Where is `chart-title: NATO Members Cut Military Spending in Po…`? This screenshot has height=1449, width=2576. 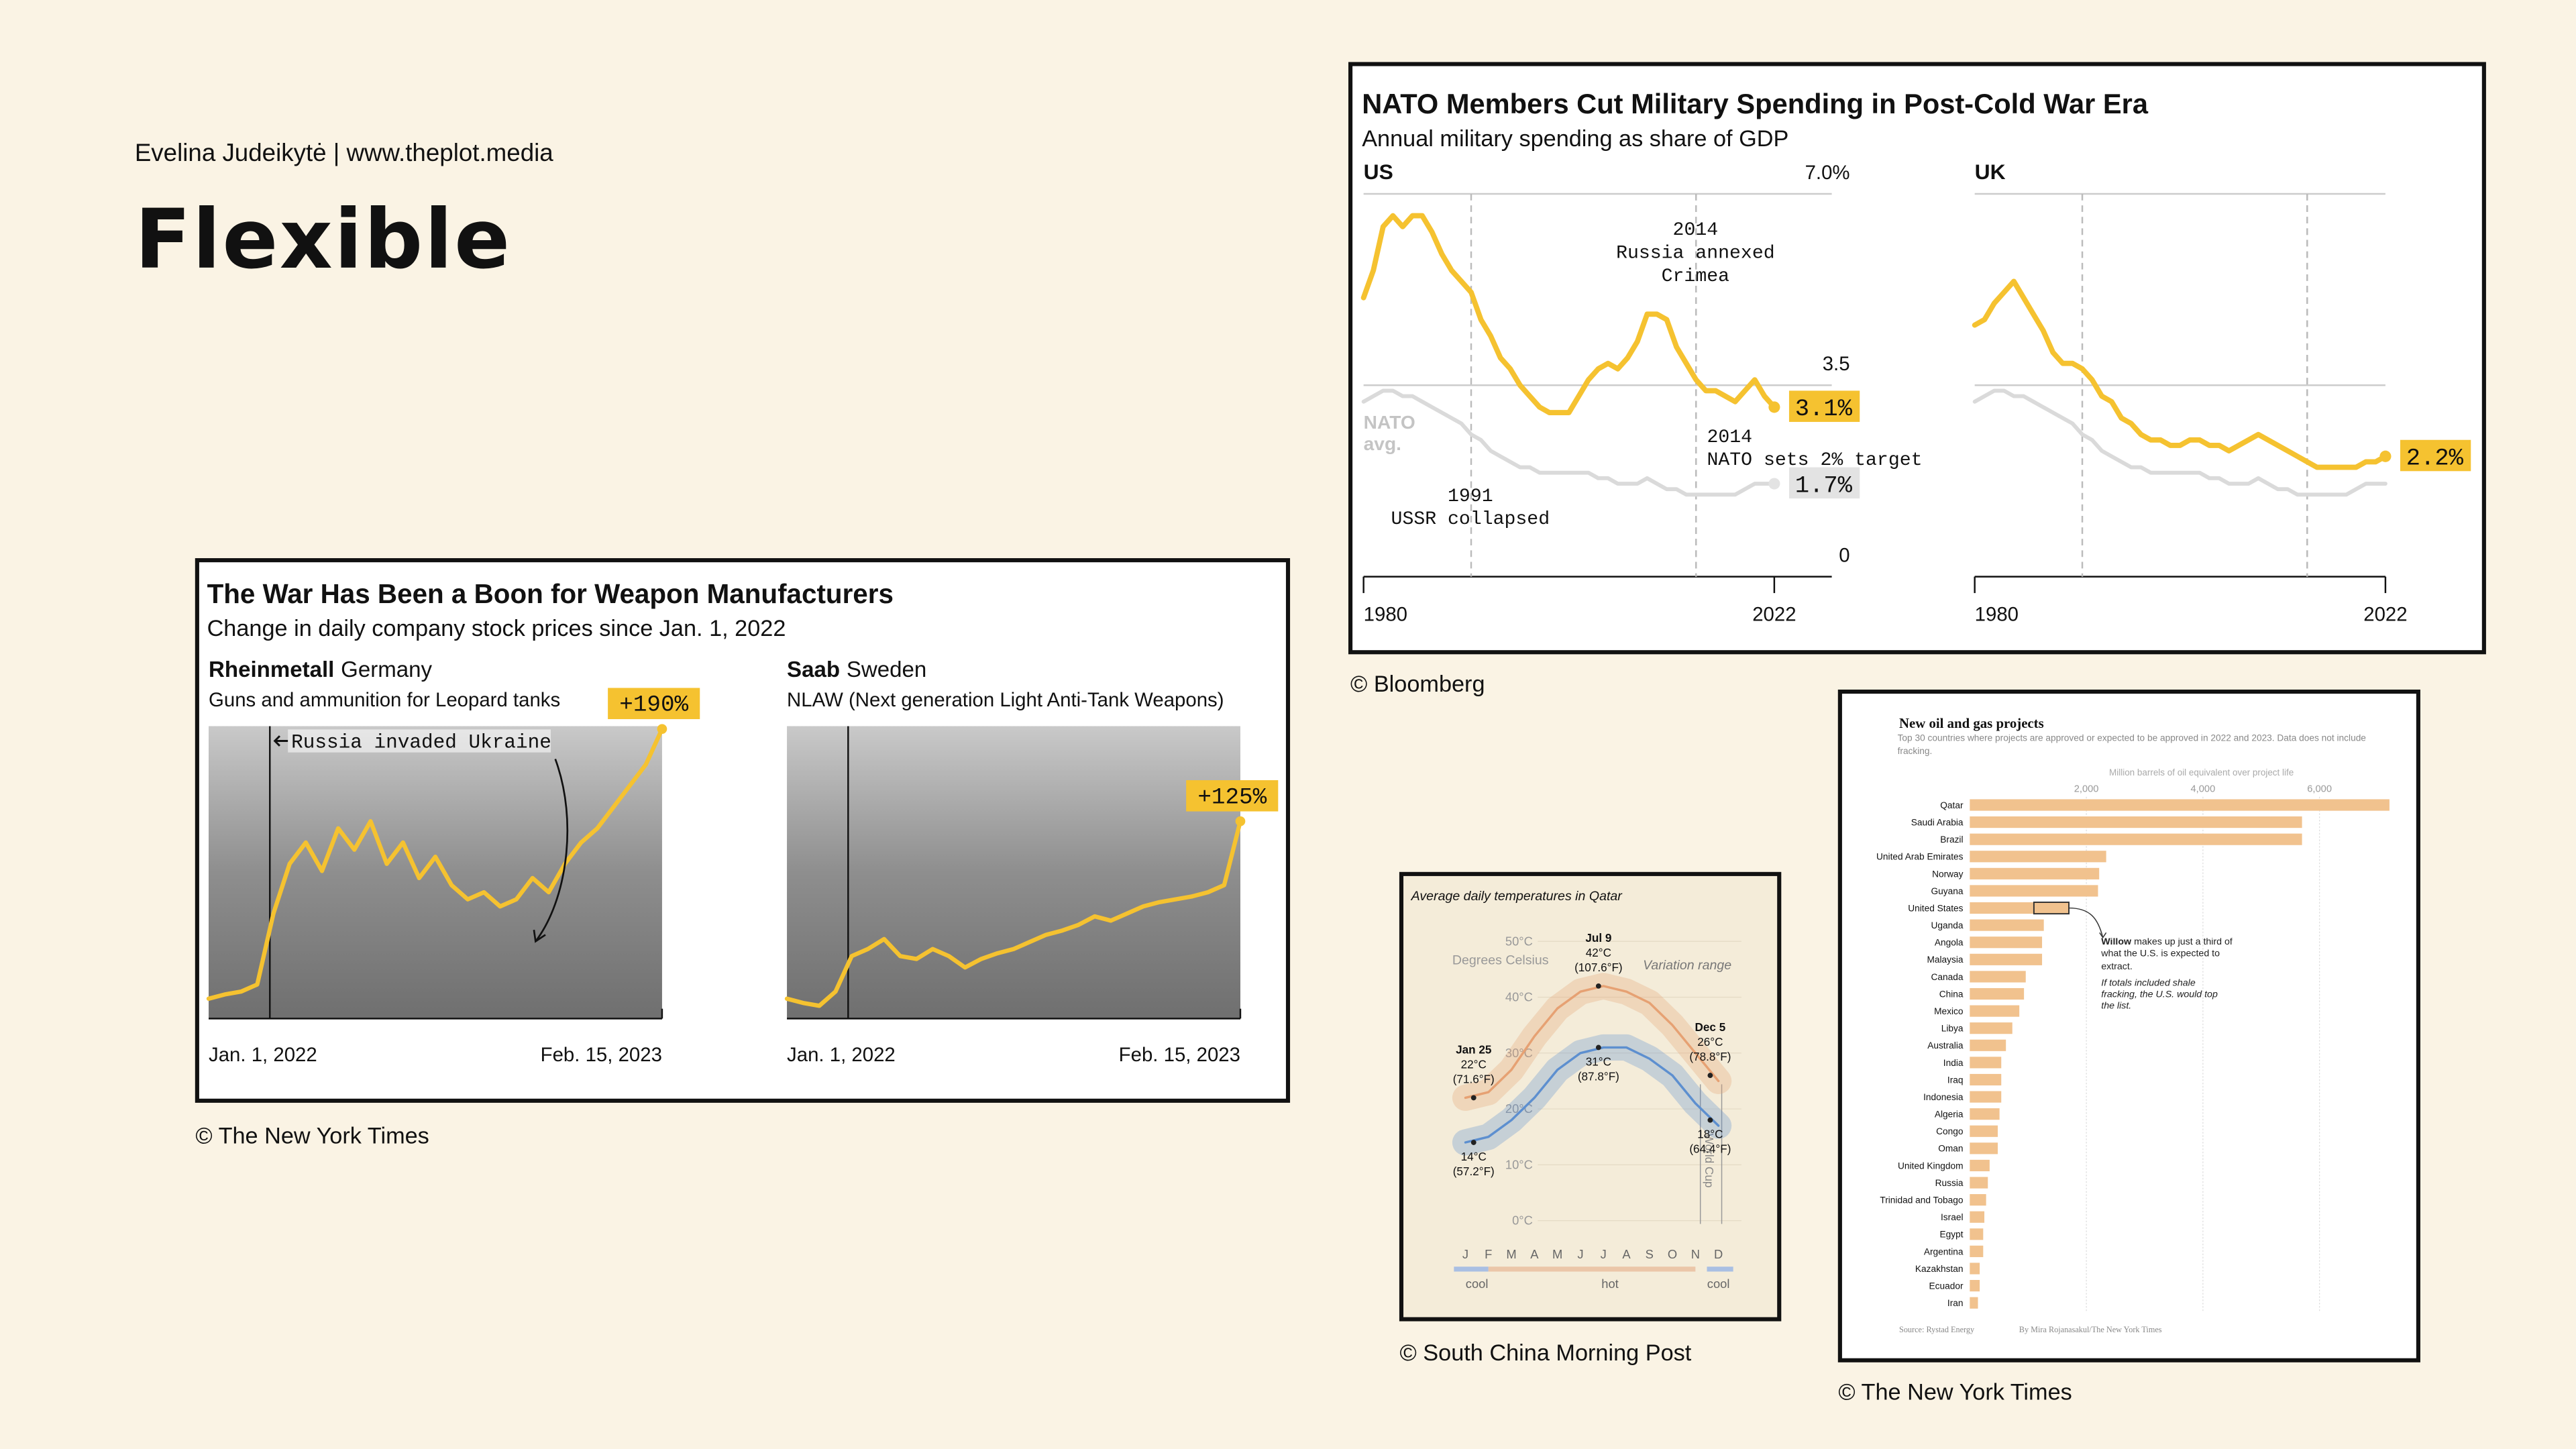 chart-title: NATO Members Cut Military Spending in Po… is located at coordinates (1755, 103).